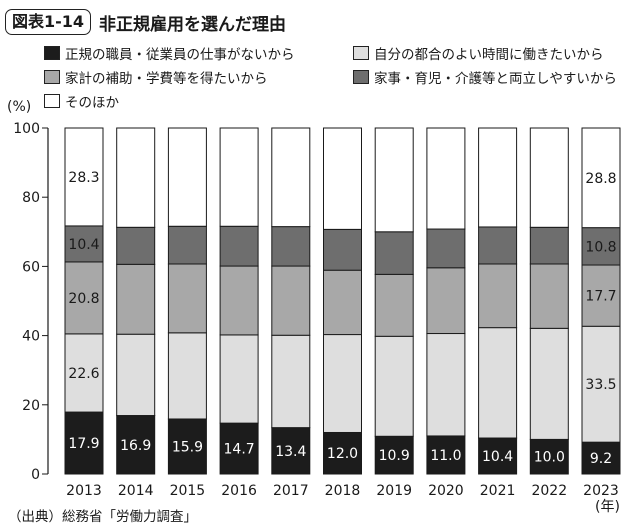 Image resolution: width=640 pixels, height=530 pixels. I want to click on bar-2019-s2, so click(394, 386).